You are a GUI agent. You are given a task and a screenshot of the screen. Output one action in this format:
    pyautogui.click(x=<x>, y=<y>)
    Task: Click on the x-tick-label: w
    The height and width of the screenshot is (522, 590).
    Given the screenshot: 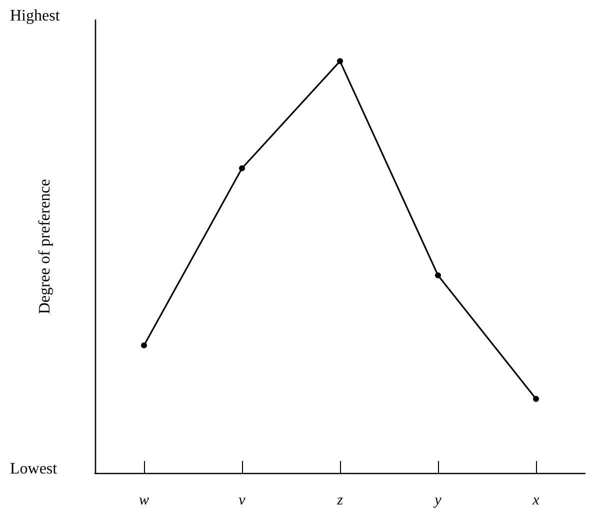 What is the action you would take?
    pyautogui.click(x=144, y=500)
    